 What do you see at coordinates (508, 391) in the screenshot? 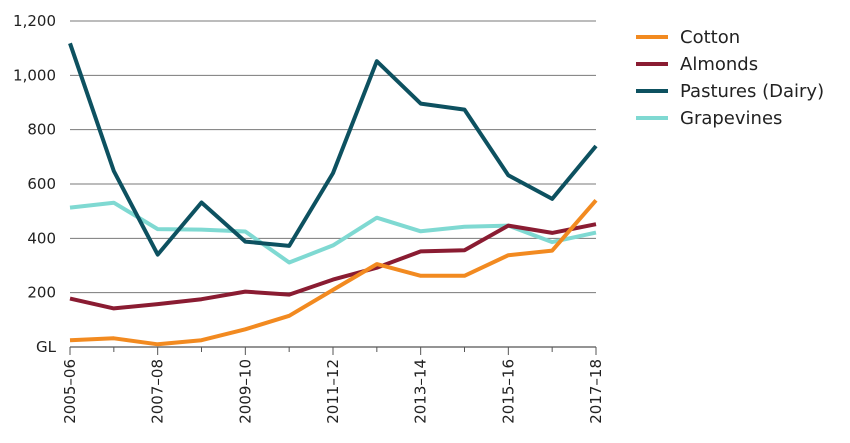
I see `x-tick-label: 2015–16` at bounding box center [508, 391].